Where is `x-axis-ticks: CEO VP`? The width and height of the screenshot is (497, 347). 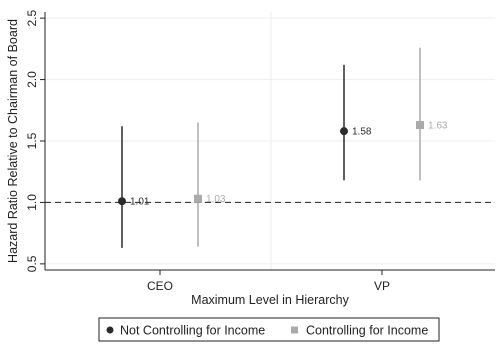
x-axis-ticks: CEO VP is located at coordinates (268, 281).